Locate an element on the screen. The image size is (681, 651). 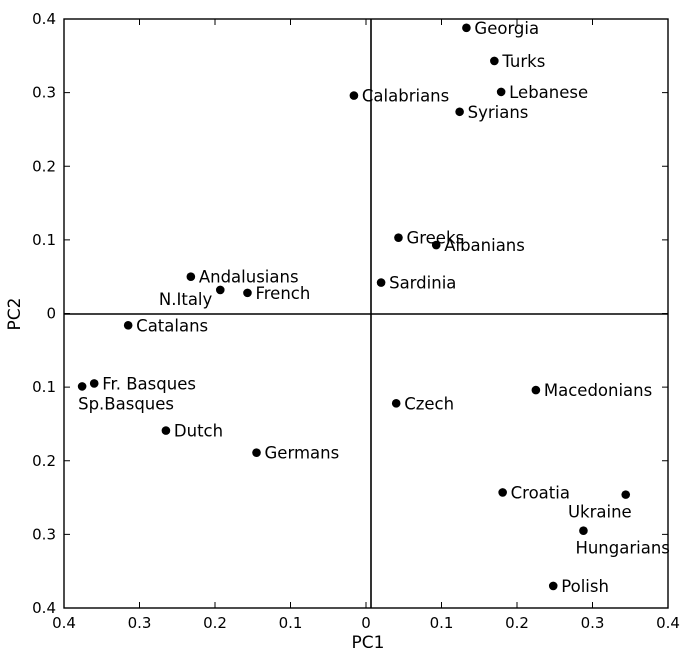
y-tick-label: 0 is located at coordinates (51, 314).